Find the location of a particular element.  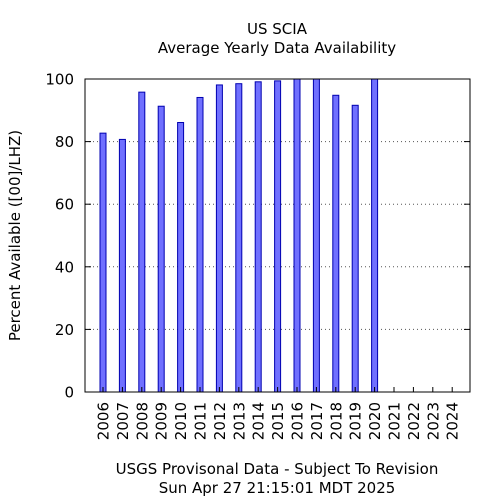

x-tick-label: 2019 is located at coordinates (356, 421).